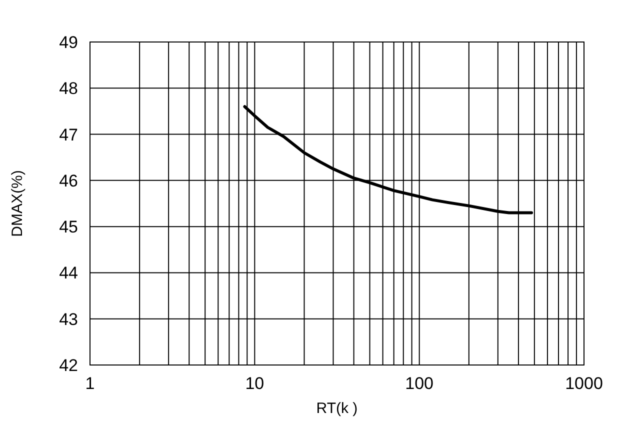 The width and height of the screenshot is (634, 441). Describe the element at coordinates (584, 383) in the screenshot. I see `x-tick-label: 1000` at that location.